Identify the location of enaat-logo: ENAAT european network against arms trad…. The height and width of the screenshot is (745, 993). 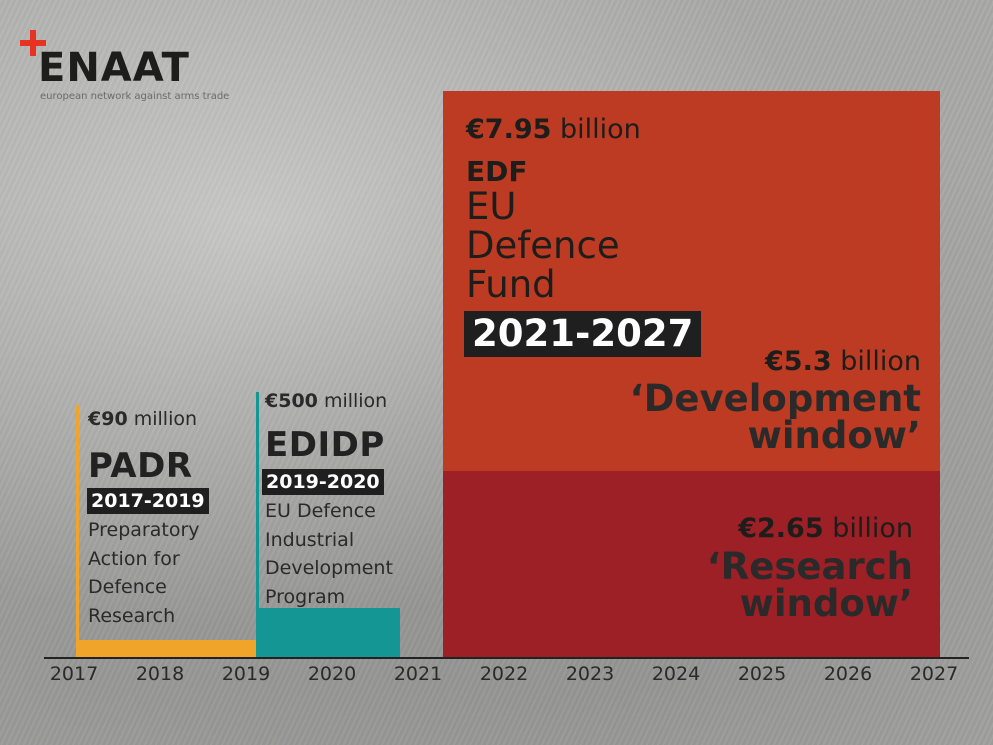
(133, 68).